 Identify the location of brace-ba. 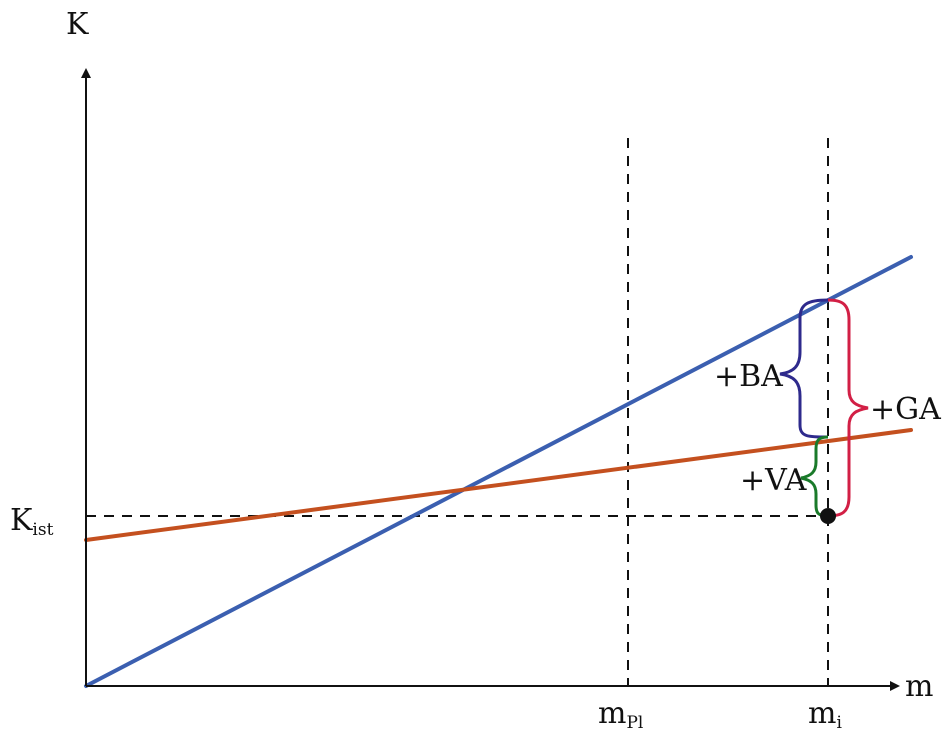
(804, 368).